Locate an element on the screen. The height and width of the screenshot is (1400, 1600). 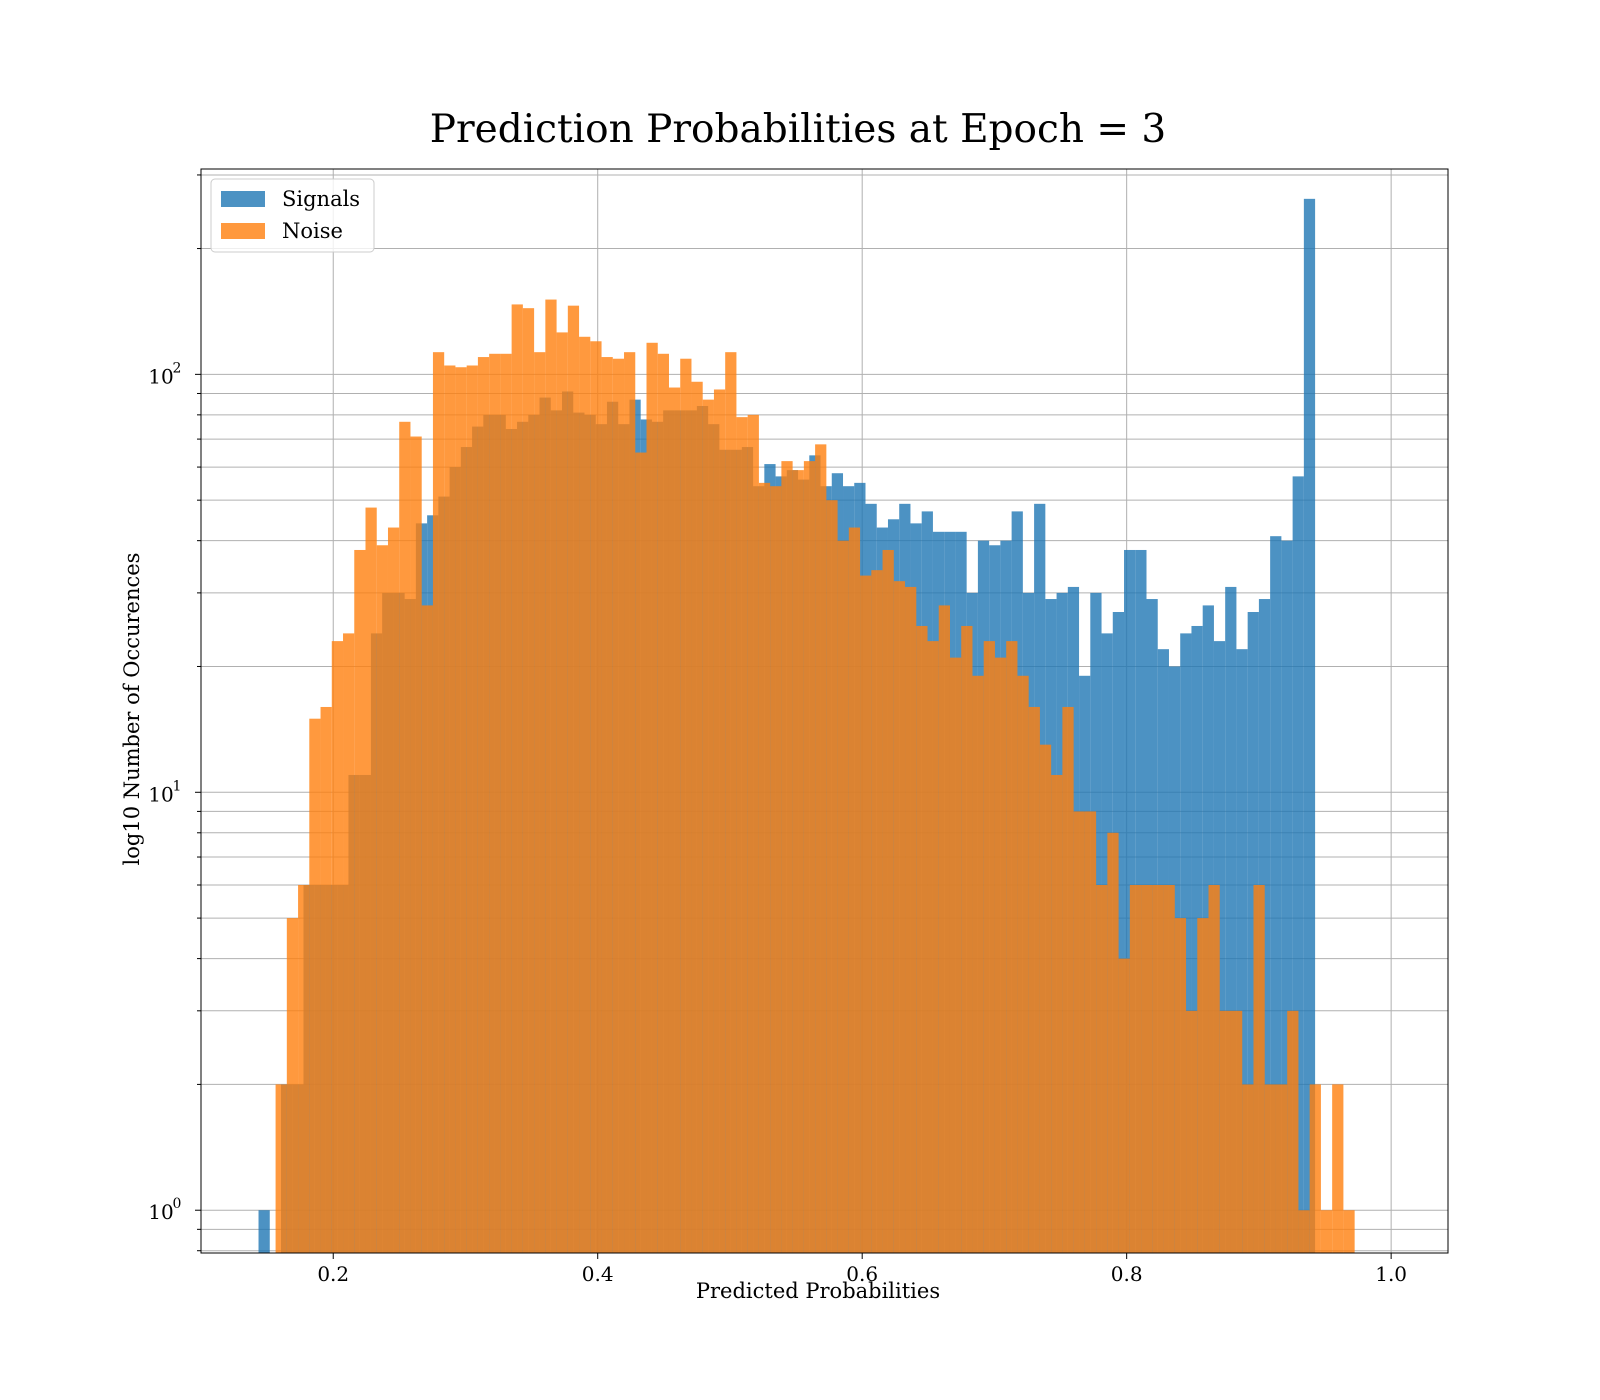
x-tick-label: 0.8 is located at coordinates (1127, 1274).